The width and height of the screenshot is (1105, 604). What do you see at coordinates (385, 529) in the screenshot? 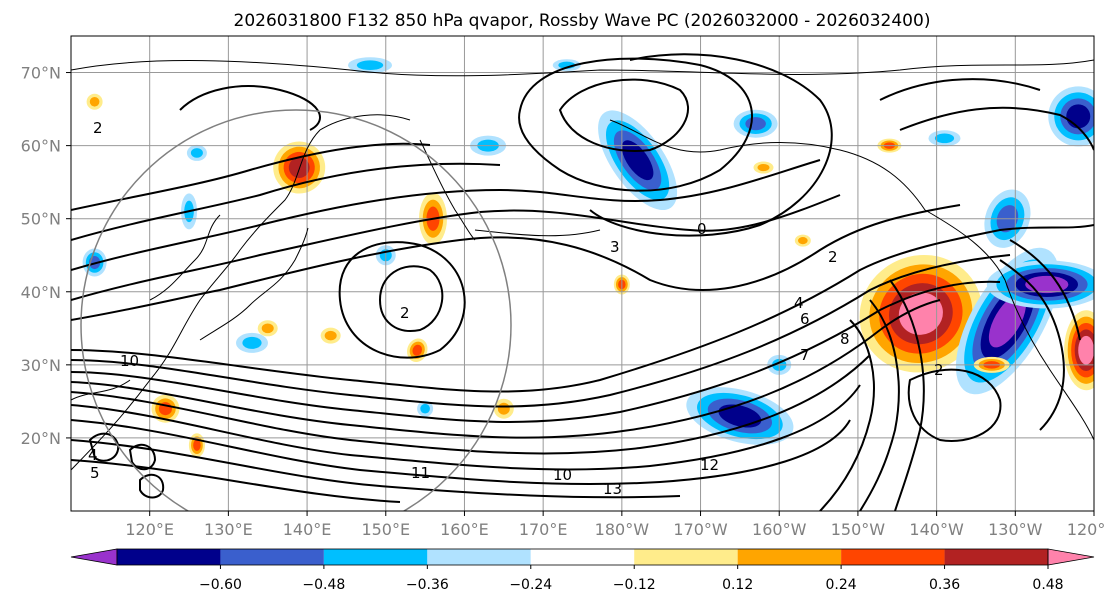
I see `lon-tick-label: 150°E` at bounding box center [385, 529].